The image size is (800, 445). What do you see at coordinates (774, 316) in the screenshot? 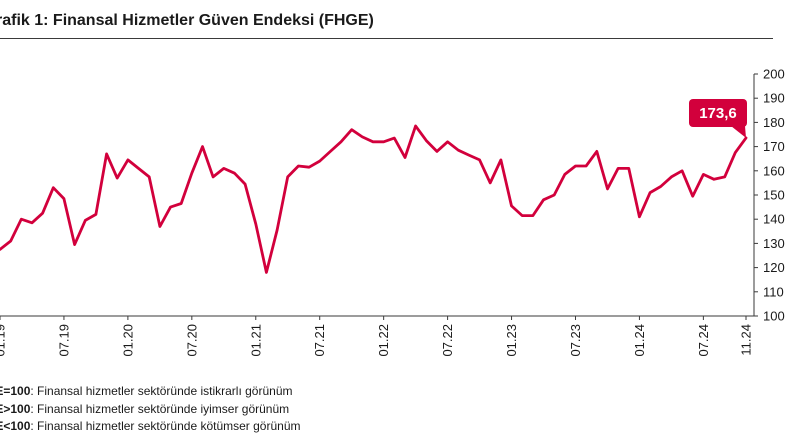
I see `y-tick-label: 100` at bounding box center [774, 316].